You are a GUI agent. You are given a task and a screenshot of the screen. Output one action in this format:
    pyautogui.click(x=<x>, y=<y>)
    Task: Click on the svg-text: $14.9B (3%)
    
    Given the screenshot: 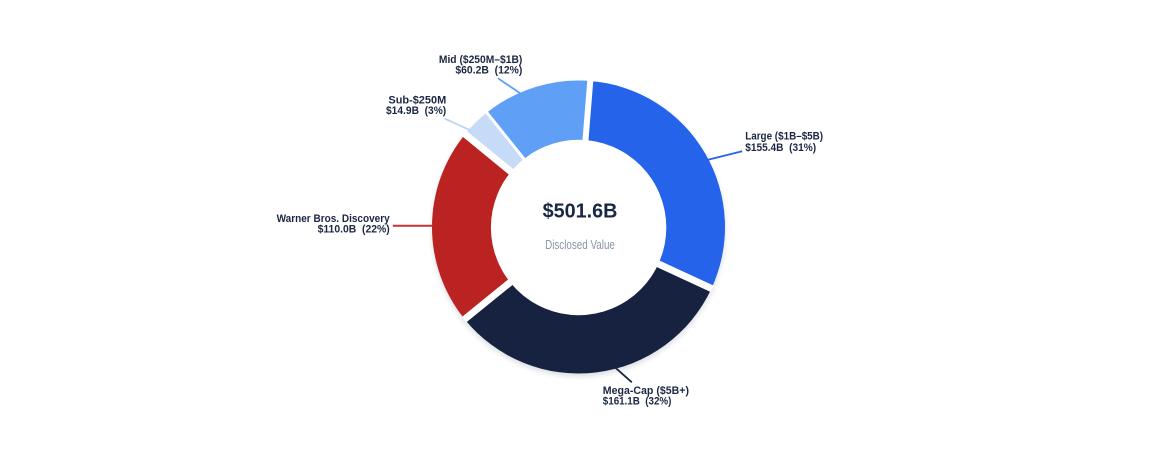 What is the action you would take?
    pyautogui.click(x=416, y=111)
    